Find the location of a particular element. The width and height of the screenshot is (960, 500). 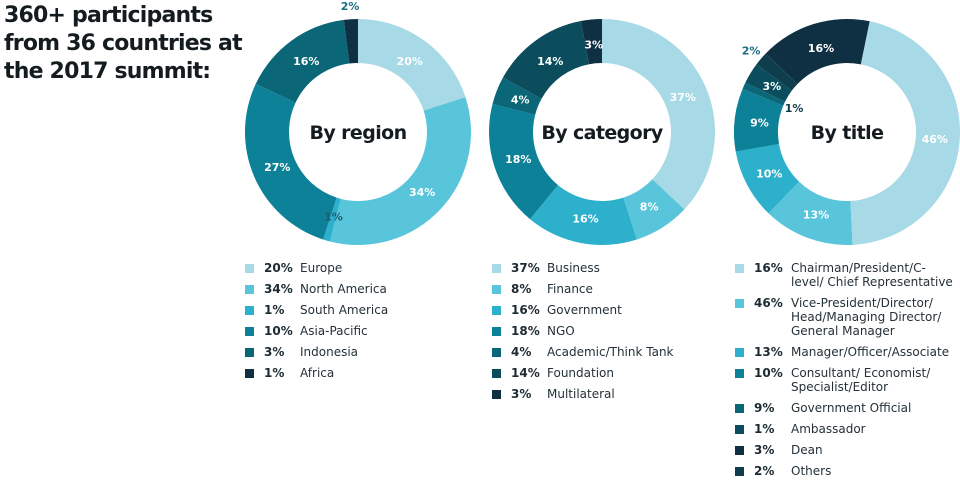

donut-chart-by-region: 20% 34% 1% 27% 16% 2% By region is located at coordinates (357, 122).